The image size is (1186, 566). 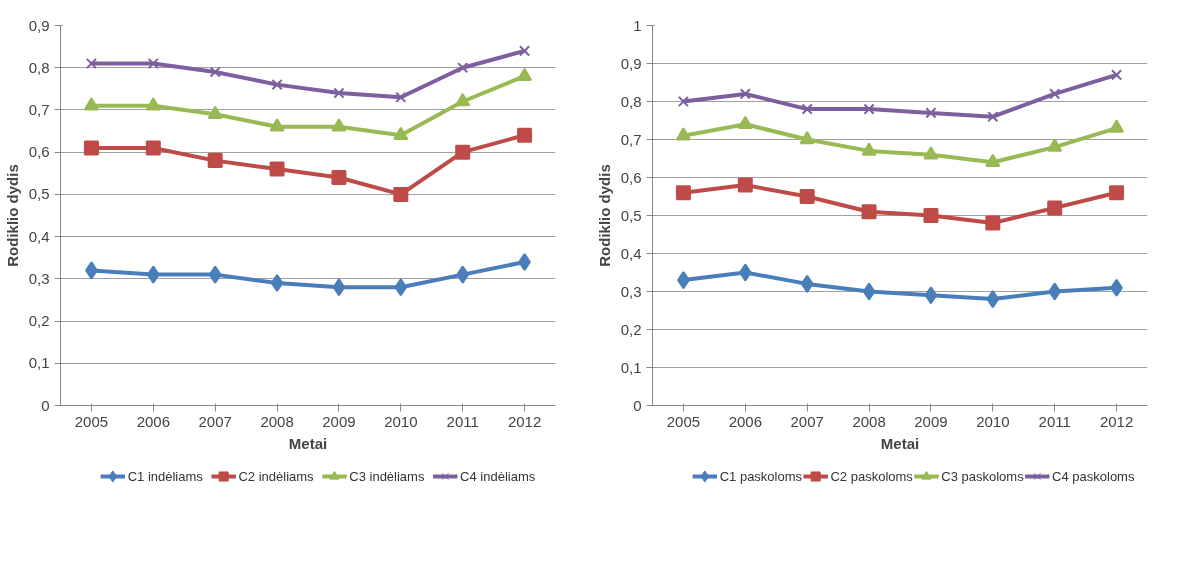 What do you see at coordinates (631, 101) in the screenshot?
I see `y-tick-label: 0,8` at bounding box center [631, 101].